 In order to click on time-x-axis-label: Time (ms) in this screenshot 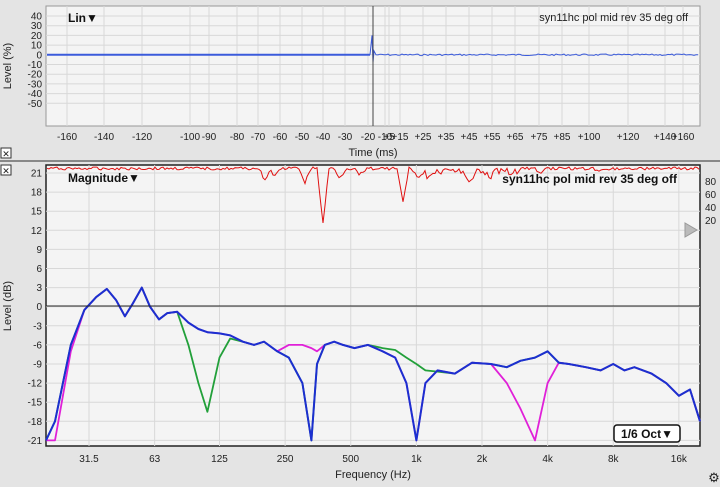, I will do `click(372, 153)`.